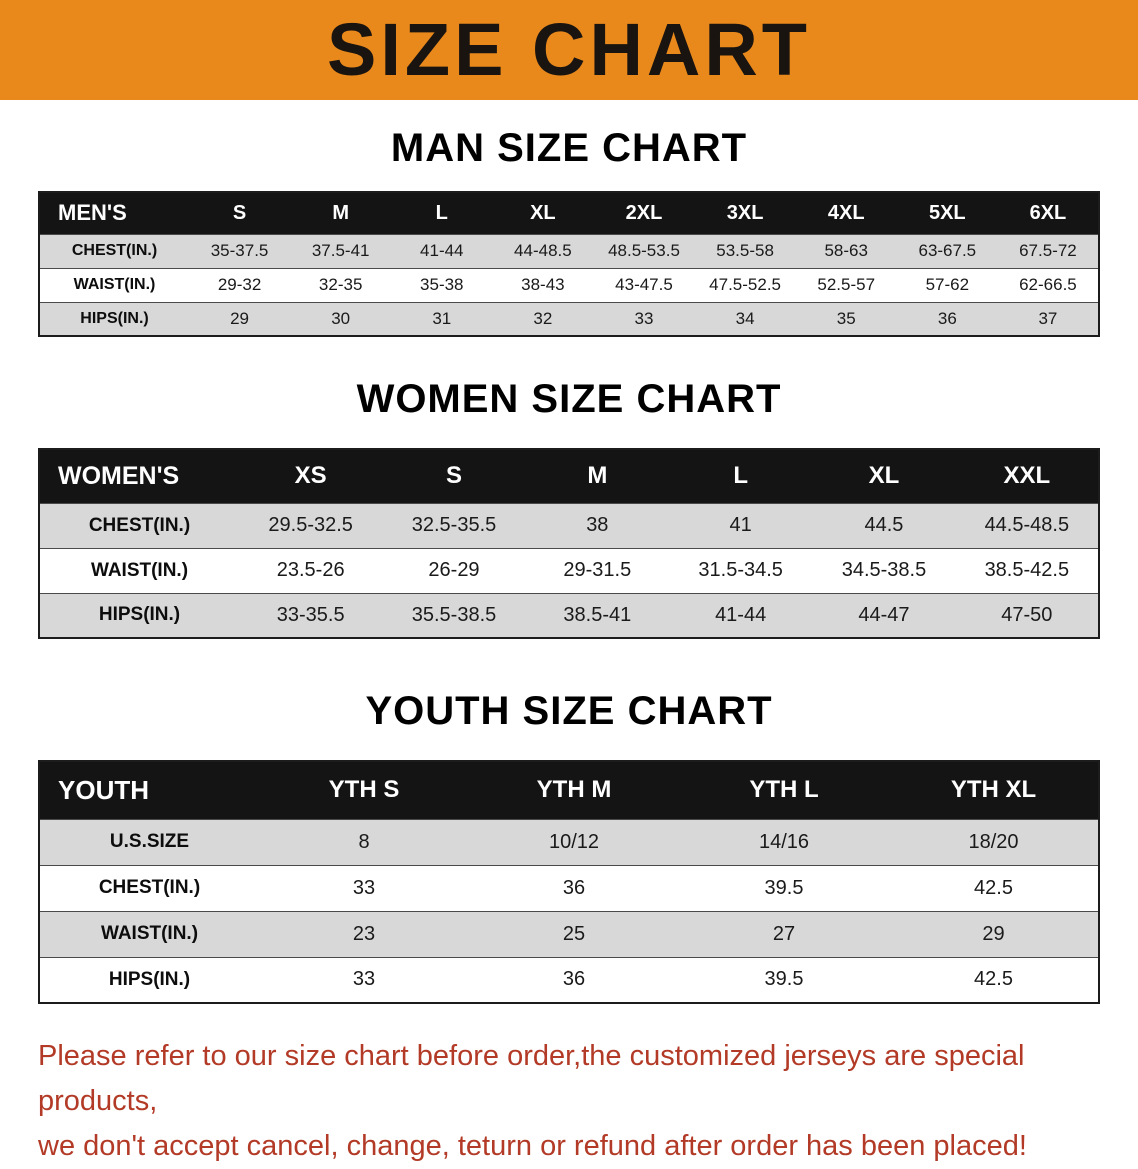  Describe the element at coordinates (994, 790) in the screenshot. I see `column-header: YTH XL` at that location.